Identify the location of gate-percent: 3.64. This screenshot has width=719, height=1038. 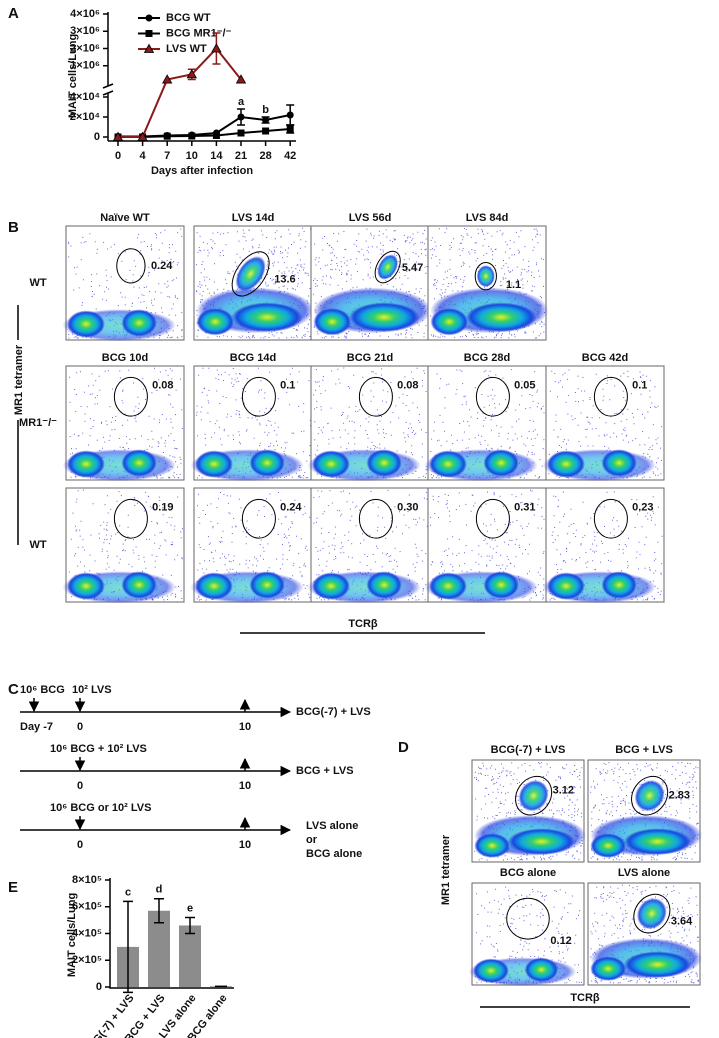
(682, 922).